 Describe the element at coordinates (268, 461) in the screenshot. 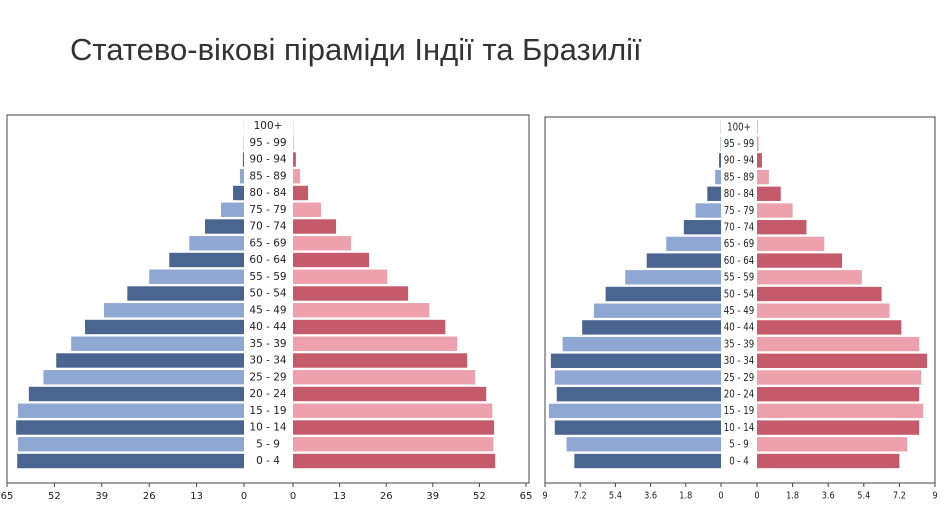

I see `age-label: 0 - 4` at that location.